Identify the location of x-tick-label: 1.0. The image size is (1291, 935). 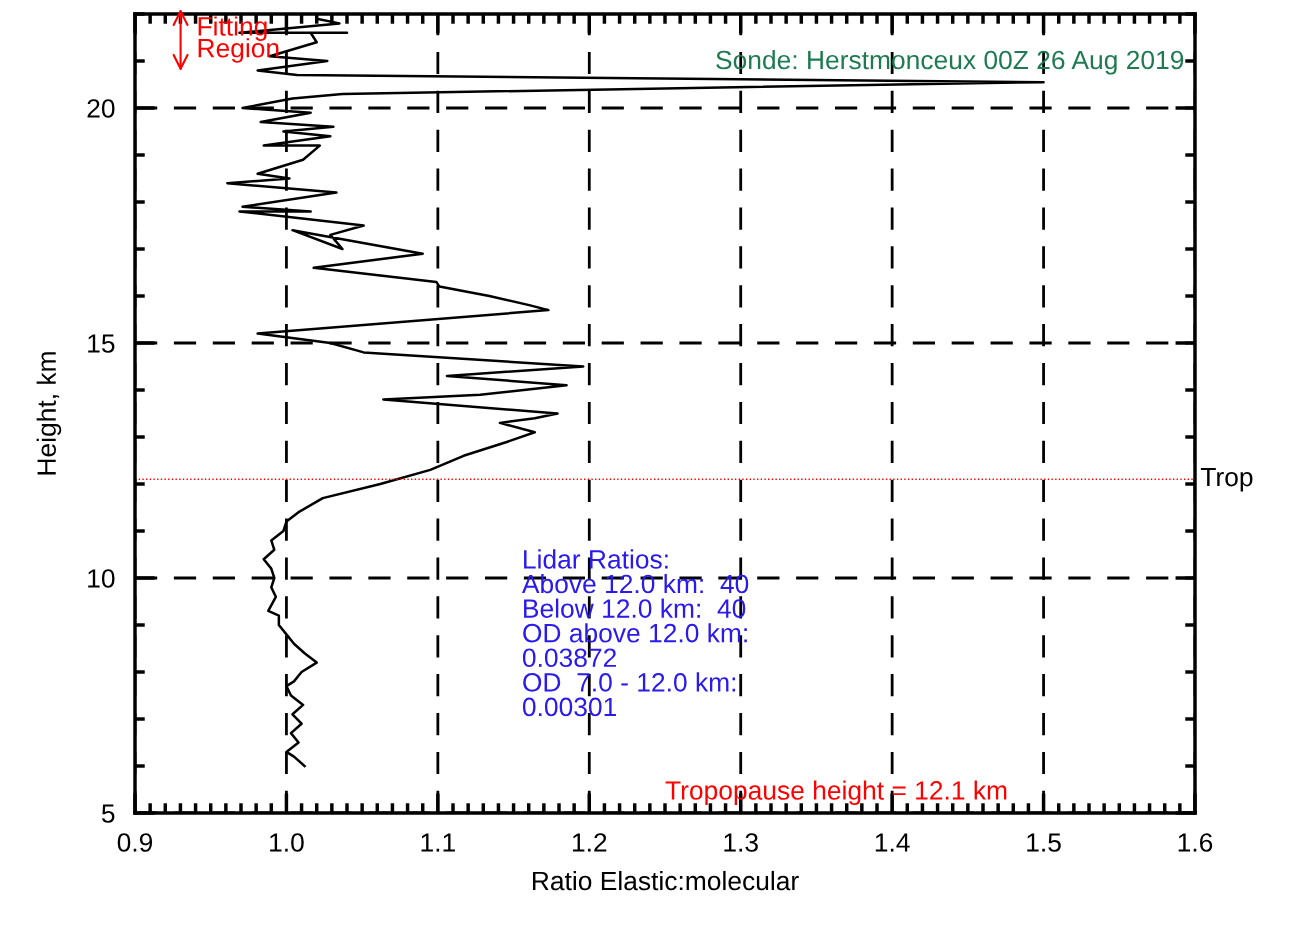
(287, 842).